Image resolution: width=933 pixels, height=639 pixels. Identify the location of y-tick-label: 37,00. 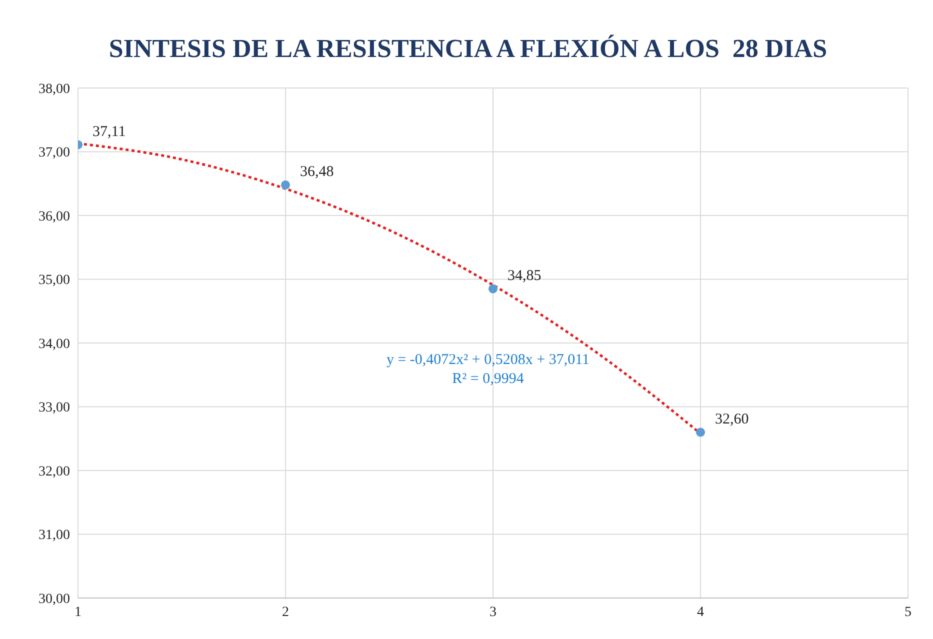
(54, 153).